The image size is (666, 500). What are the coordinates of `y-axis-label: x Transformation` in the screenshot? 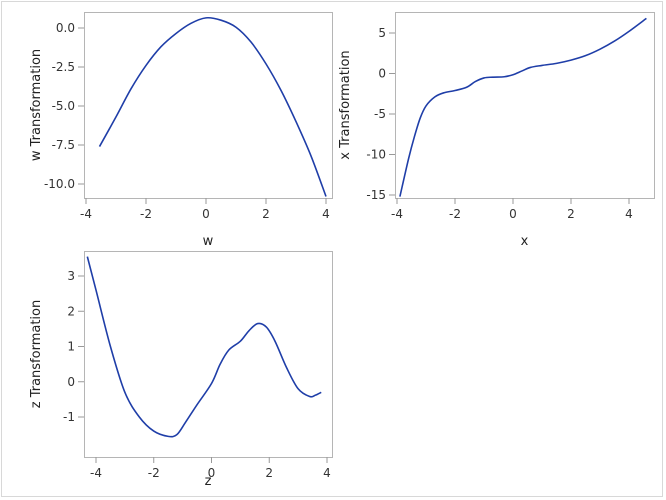 It's located at (345, 104).